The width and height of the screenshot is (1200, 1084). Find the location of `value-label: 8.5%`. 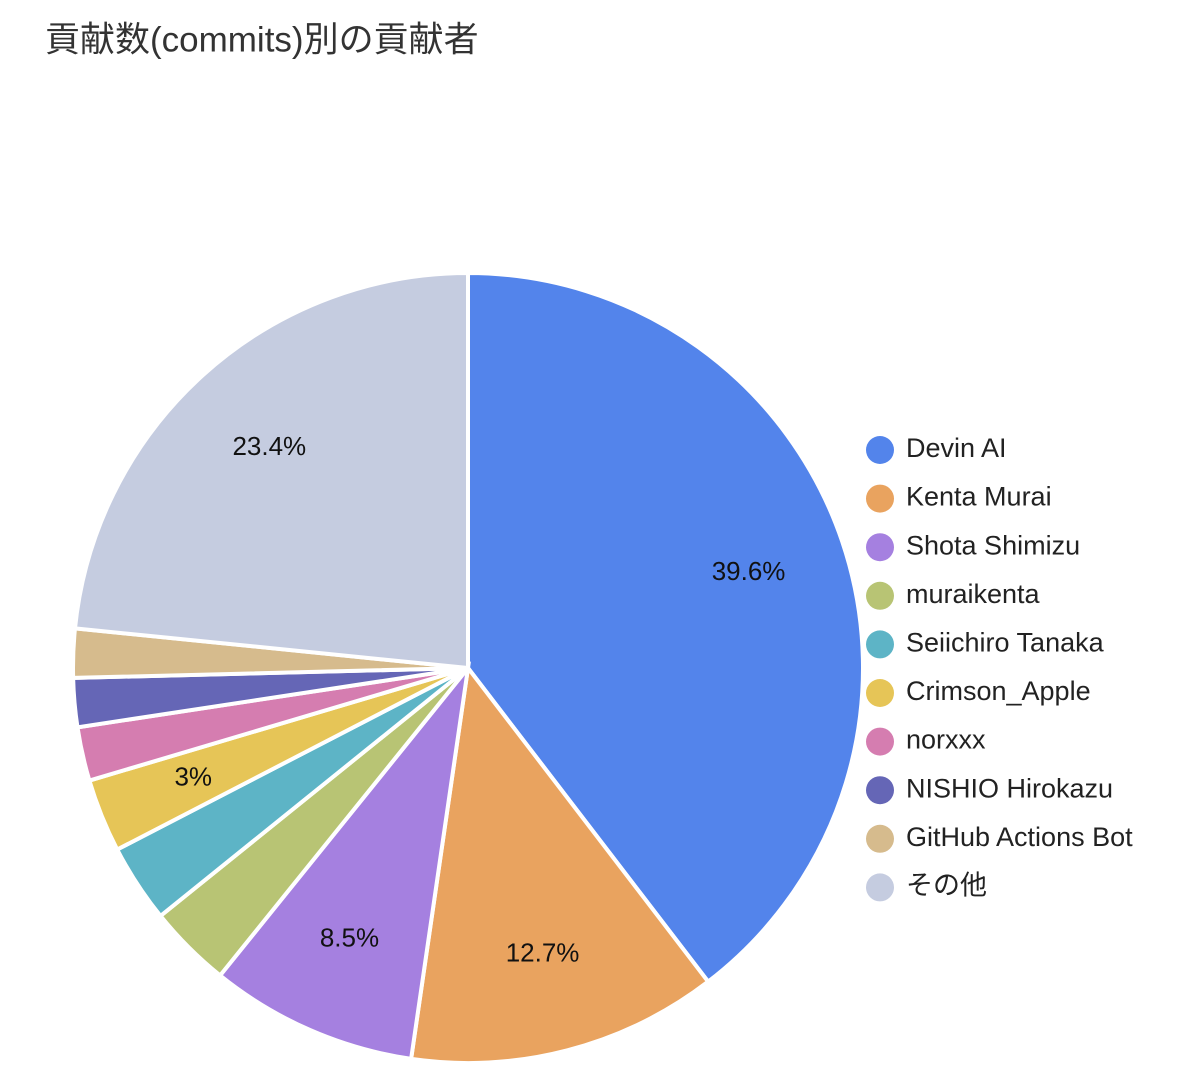

value-label: 8.5% is located at coordinates (349, 937).